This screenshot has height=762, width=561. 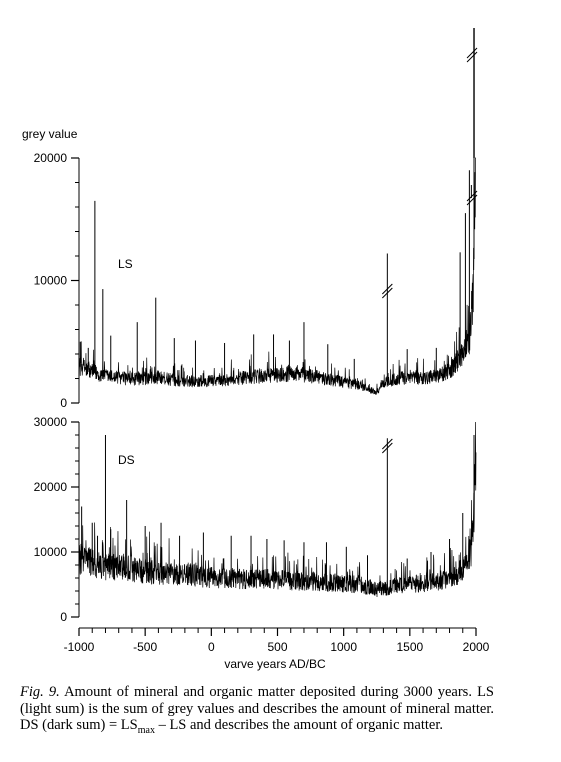 I want to click on y-axis-label: grey value, so click(x=50, y=134).